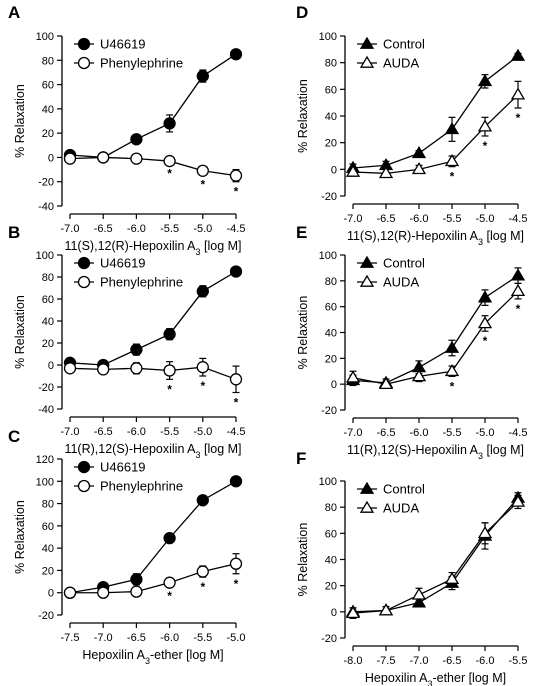 The width and height of the screenshot is (555, 686). I want to click on series-control, so click(435, 327).